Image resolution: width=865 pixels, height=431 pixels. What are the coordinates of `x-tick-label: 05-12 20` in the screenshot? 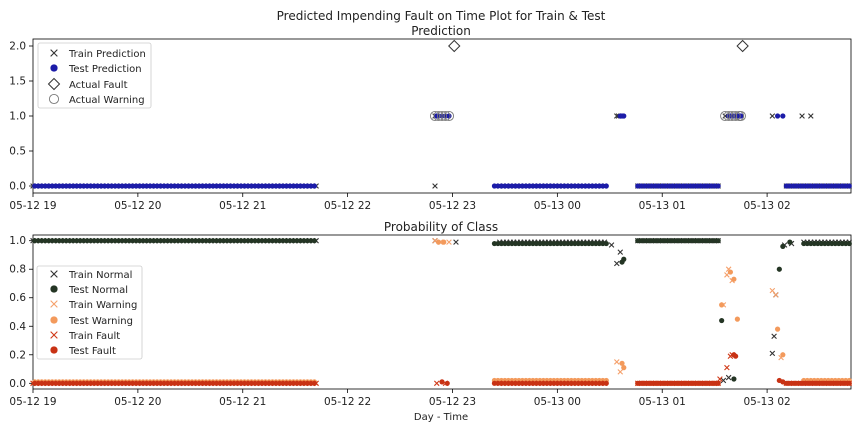 It's located at (137, 402).